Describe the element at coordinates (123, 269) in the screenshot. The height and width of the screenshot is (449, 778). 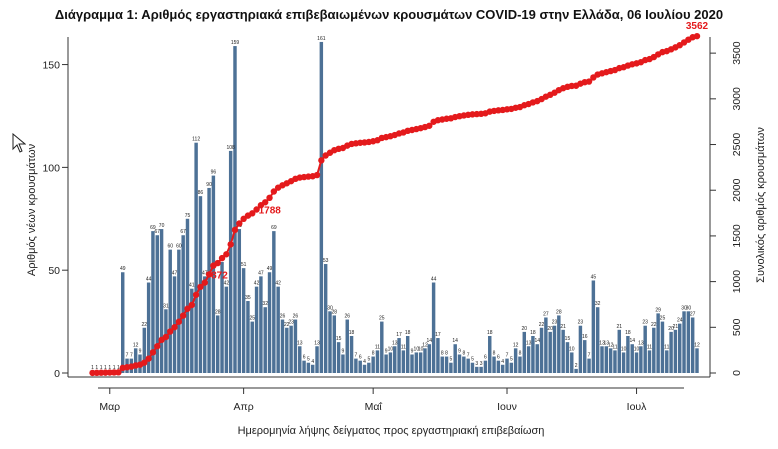
I see `bar-value-label: 49` at that location.